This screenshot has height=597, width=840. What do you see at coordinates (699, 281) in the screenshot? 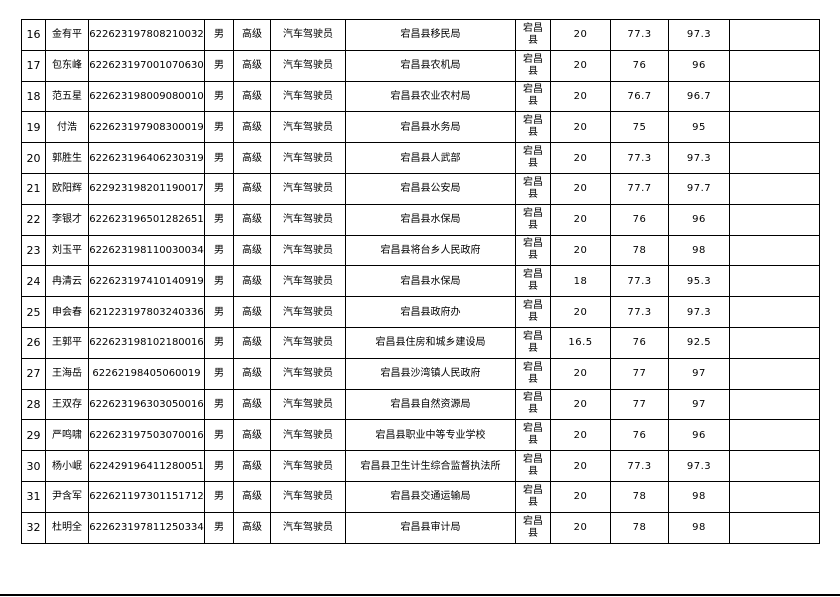
I see `total-score-cell: 95.3` at bounding box center [699, 281].